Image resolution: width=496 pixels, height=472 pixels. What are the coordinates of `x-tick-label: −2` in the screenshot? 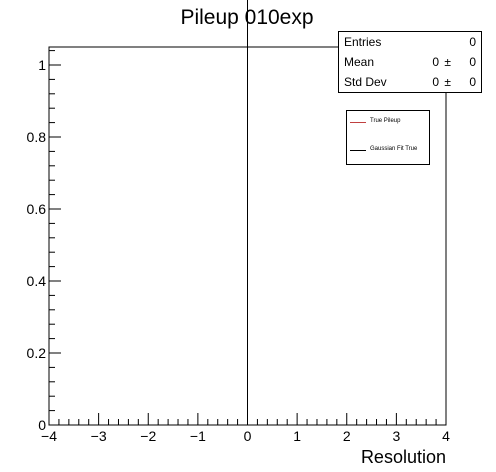 It's located at (148, 436).